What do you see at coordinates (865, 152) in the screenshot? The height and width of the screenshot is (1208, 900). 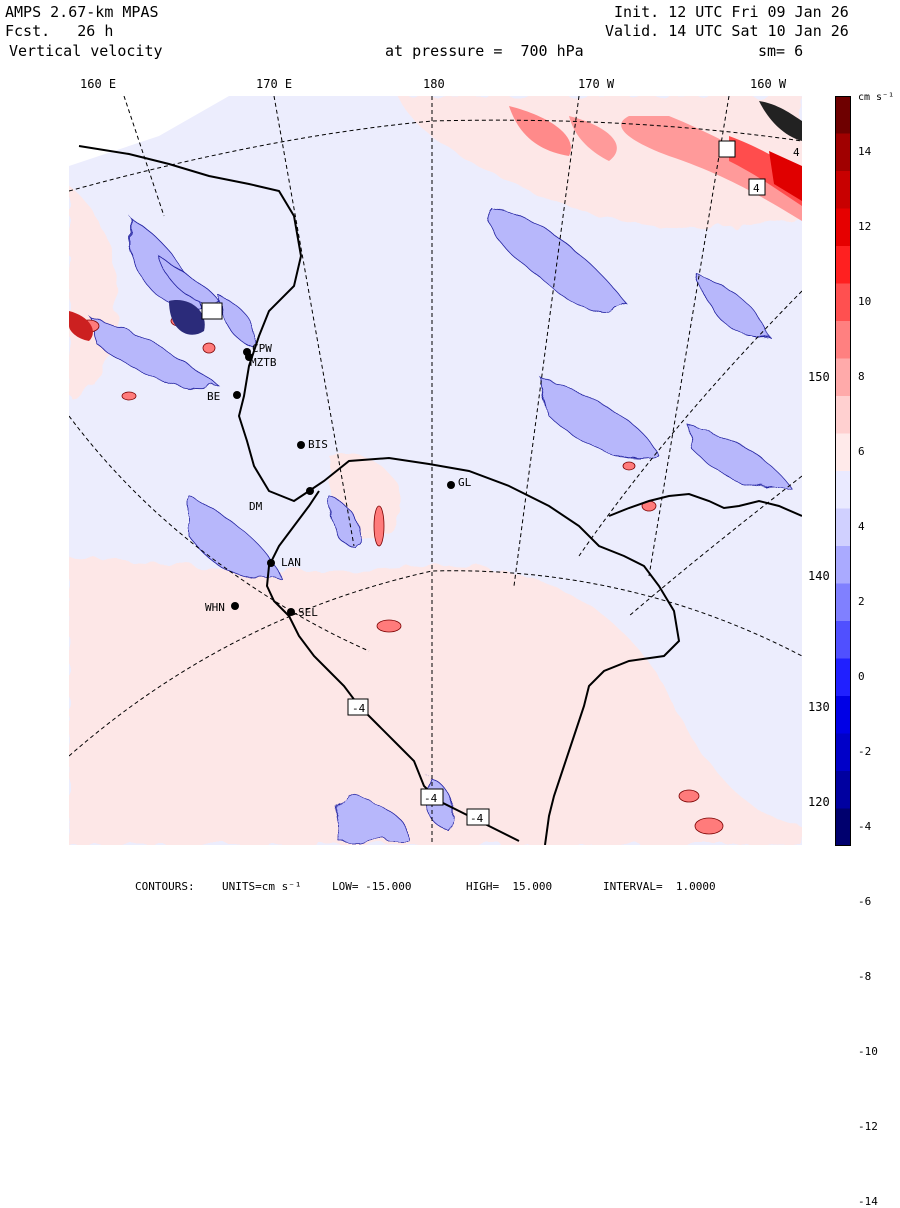 I see `colorbar-tick-label: 14` at bounding box center [865, 152].